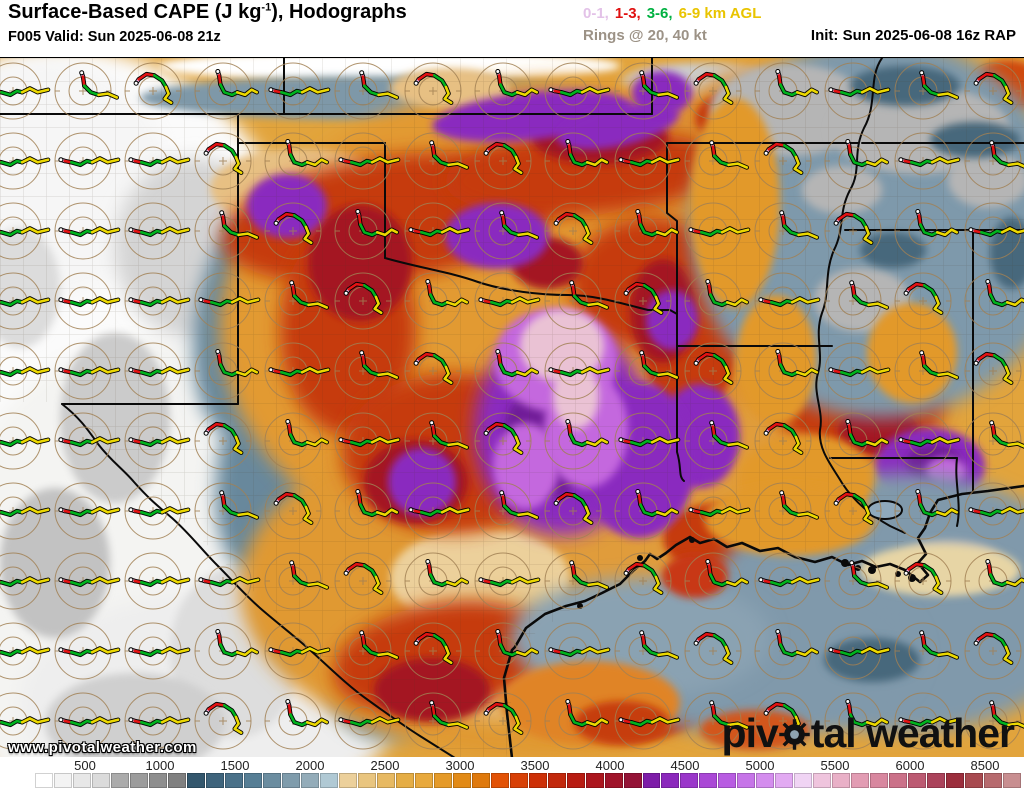  Describe the element at coordinates (310, 765) in the screenshot. I see `colorbar-tick-label: 2000` at that location.